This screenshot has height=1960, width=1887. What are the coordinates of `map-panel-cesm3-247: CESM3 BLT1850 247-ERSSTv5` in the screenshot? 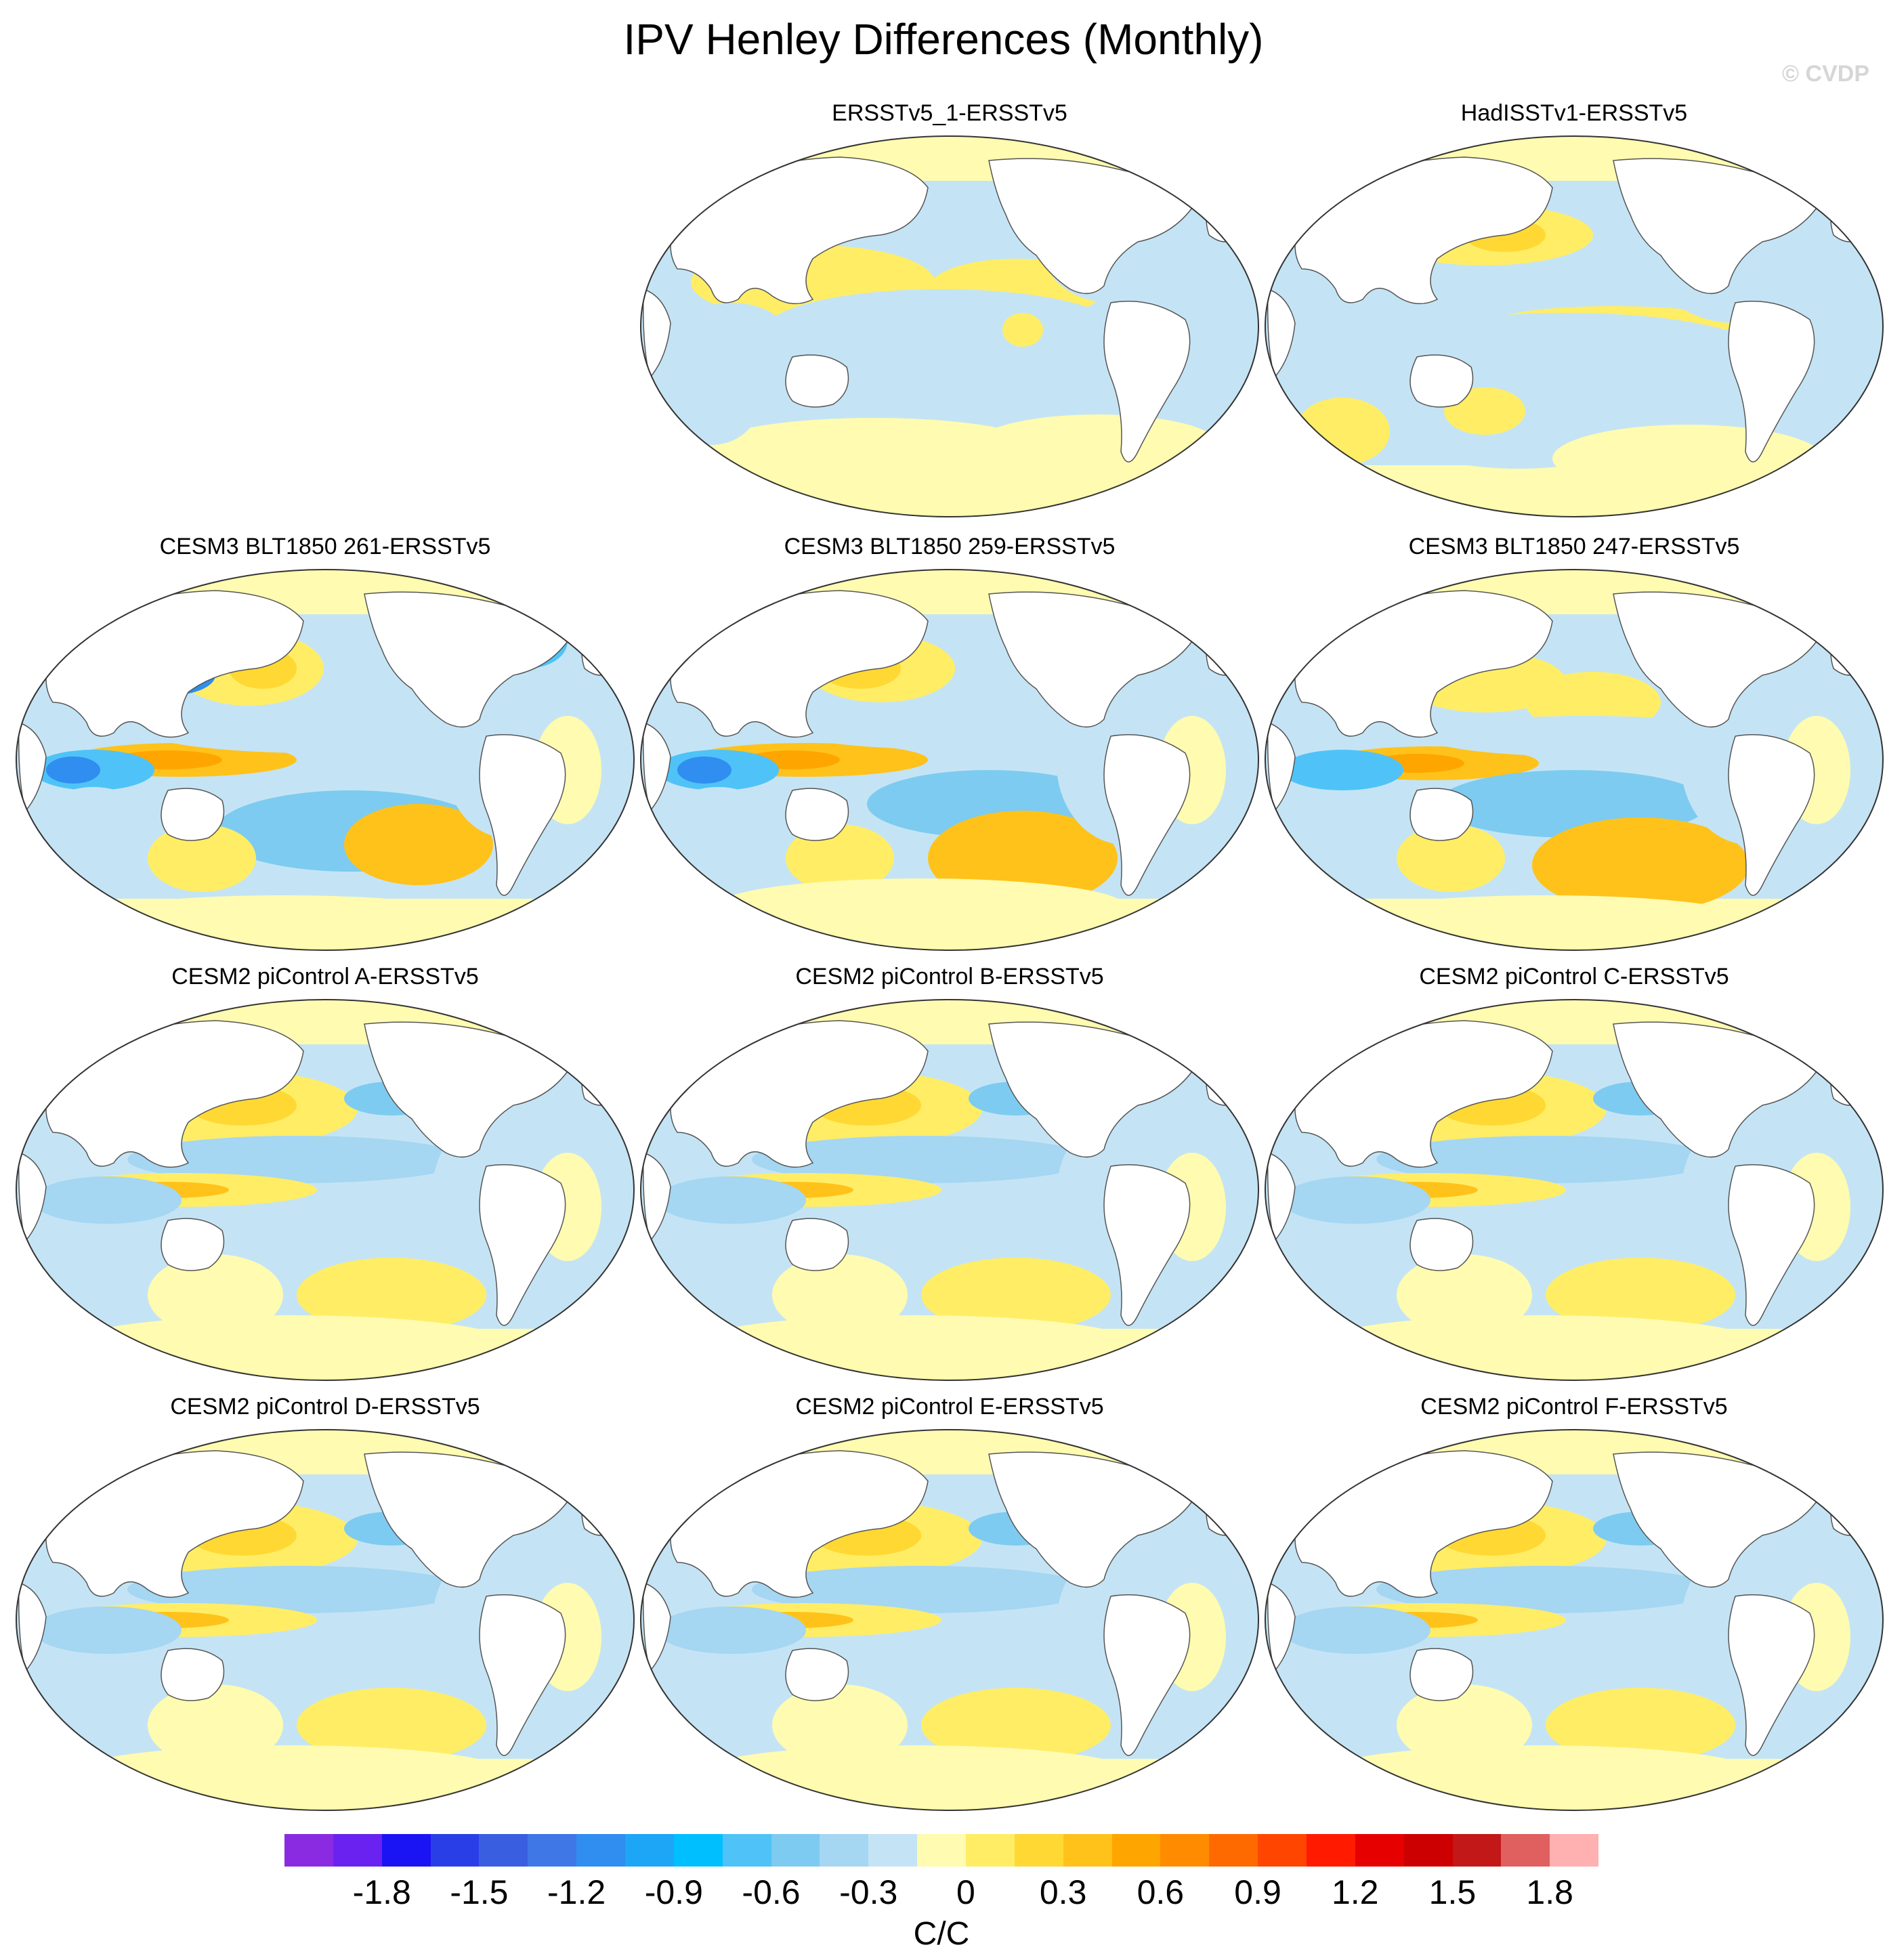 It's located at (1574, 742).